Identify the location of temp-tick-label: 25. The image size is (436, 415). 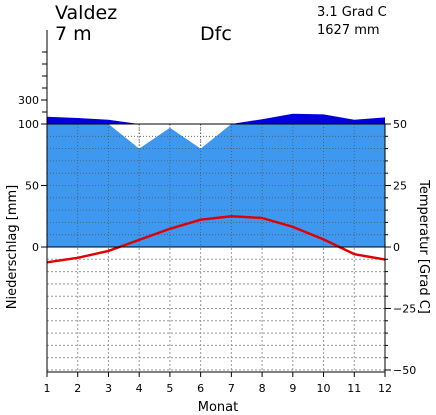
(400, 186).